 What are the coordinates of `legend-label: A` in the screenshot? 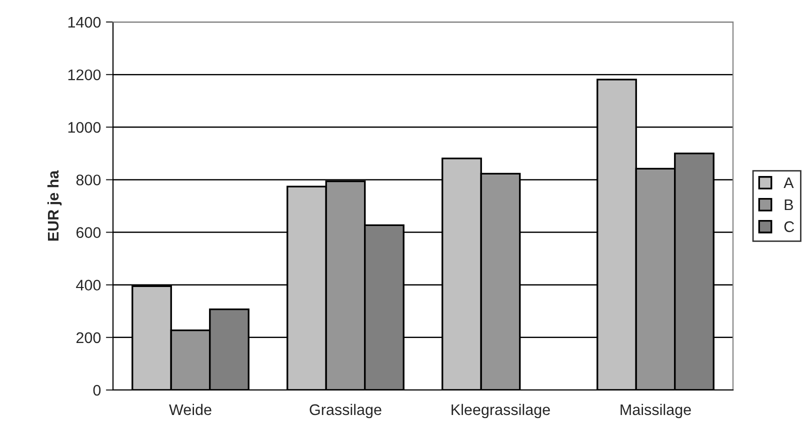 It's located at (789, 183).